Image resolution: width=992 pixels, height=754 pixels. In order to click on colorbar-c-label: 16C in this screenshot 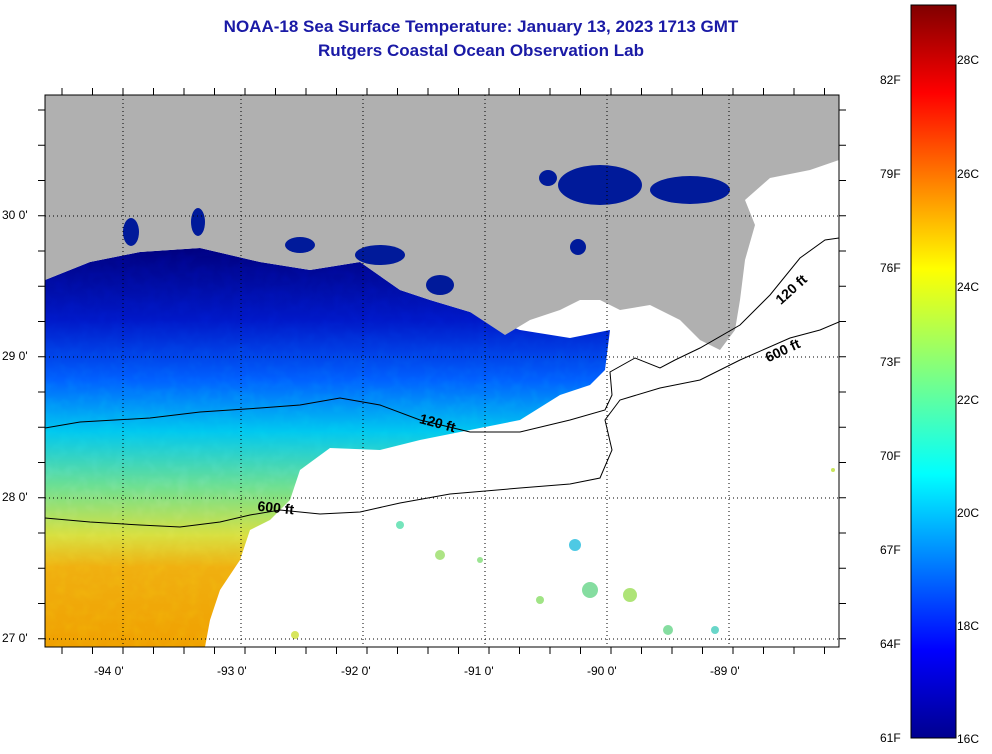, I will do `click(968, 739)`.